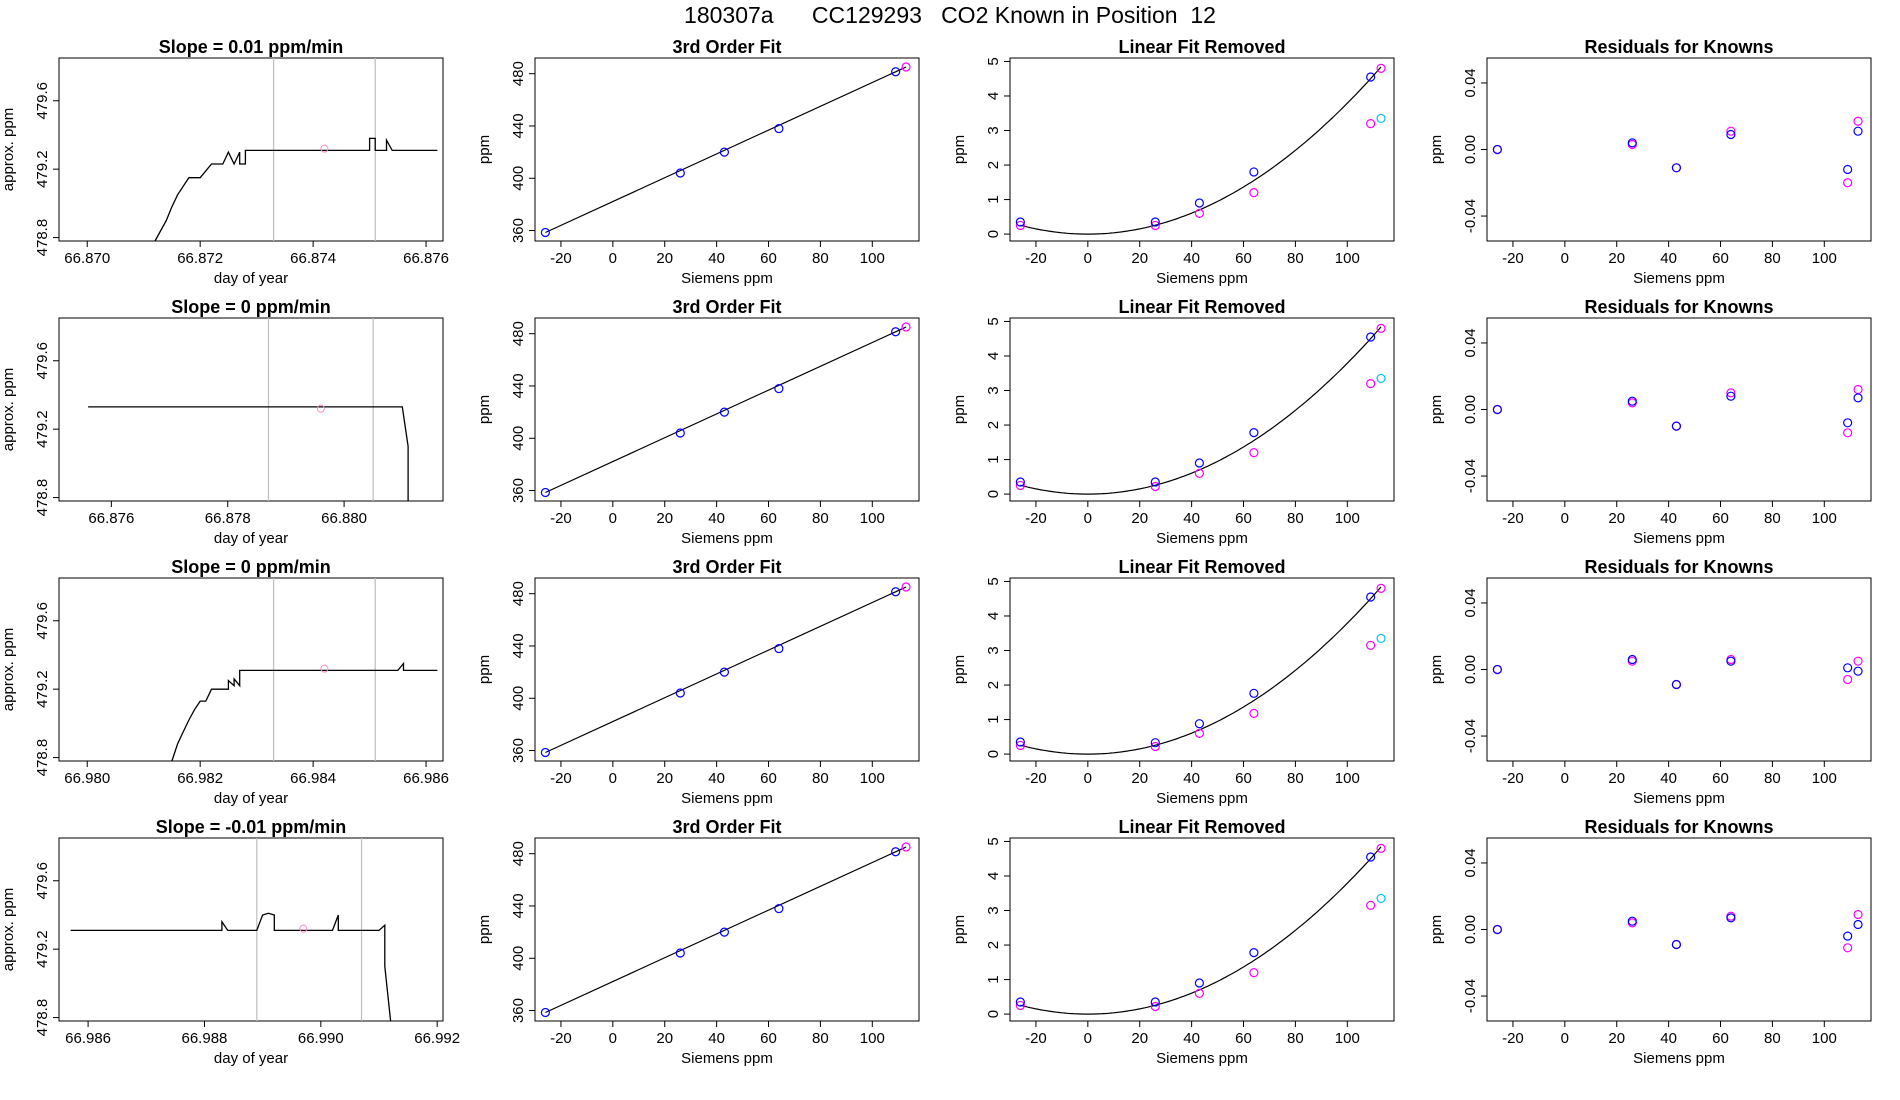  I want to click on y-tick-label: 3, so click(993, 390).